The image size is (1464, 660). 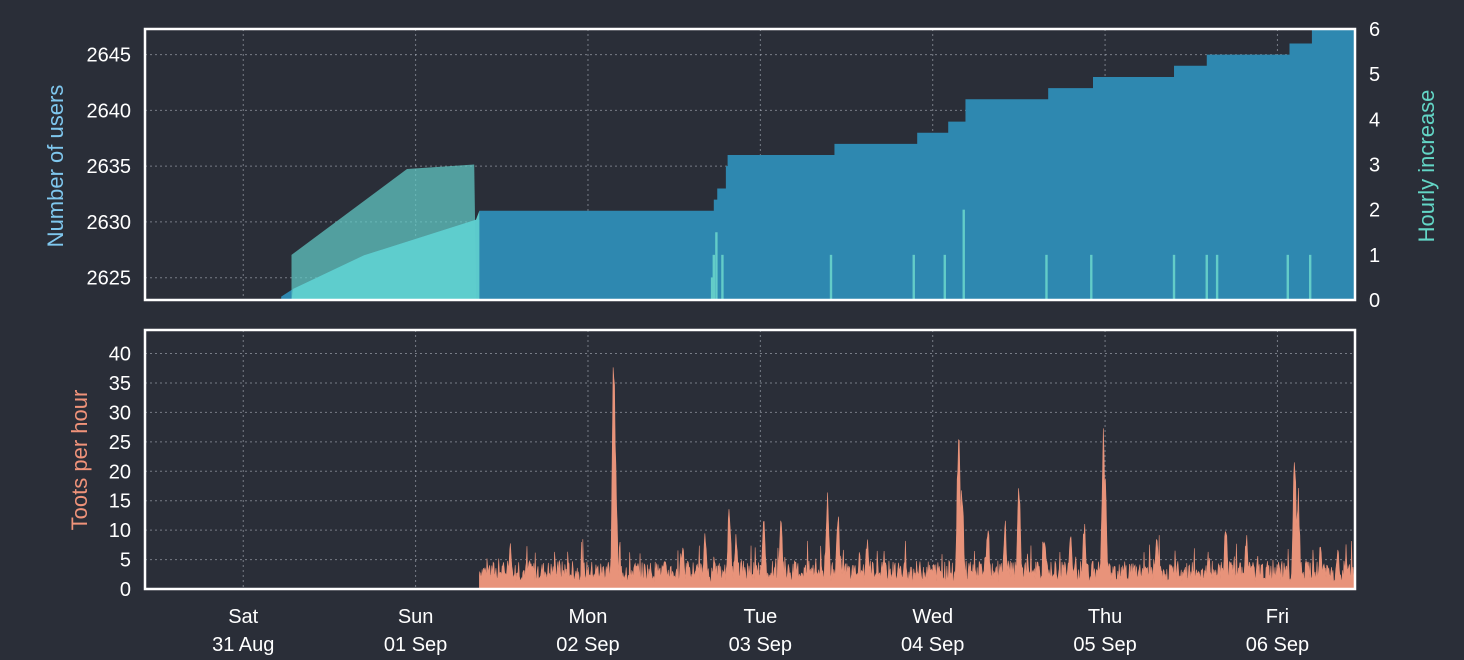 I want to click on toots-axis-label: Toots per hour, so click(x=79, y=460).